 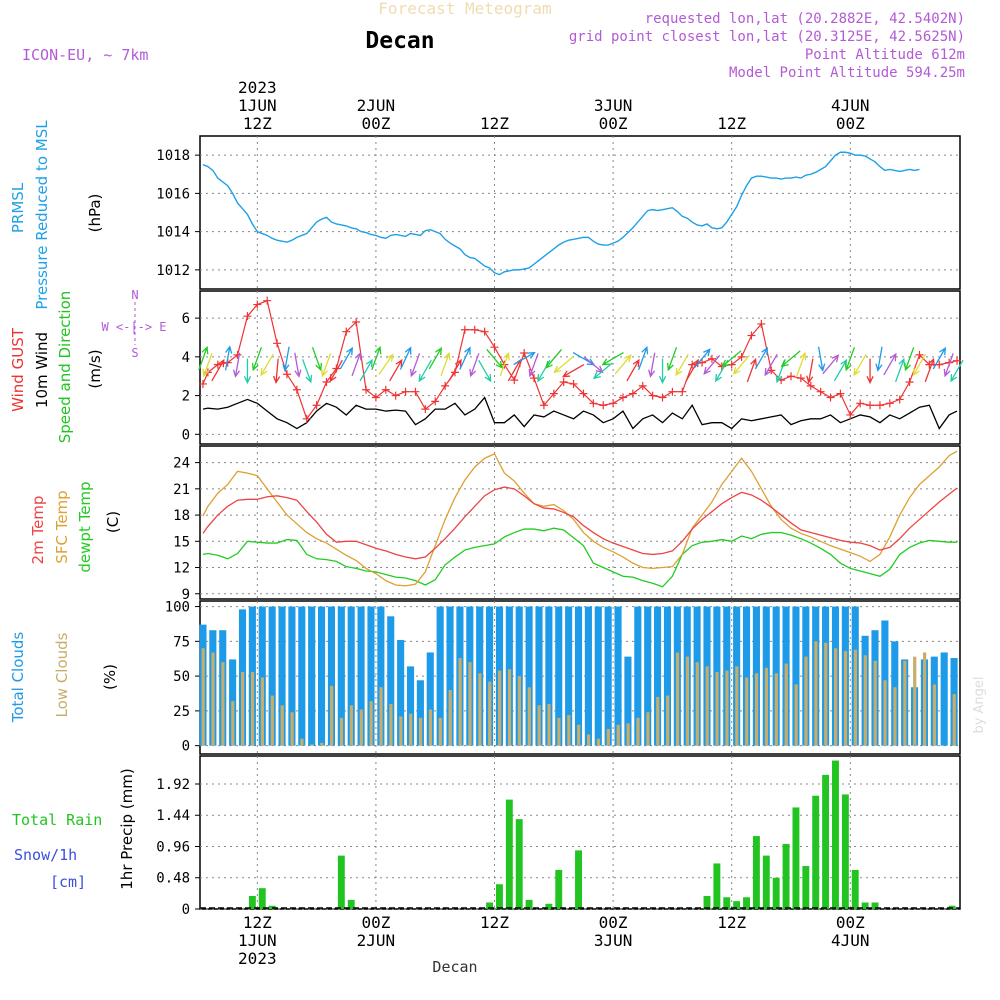 What do you see at coordinates (173, 194) in the screenshot?
I see `y-tick-label: 1016` at bounding box center [173, 194].